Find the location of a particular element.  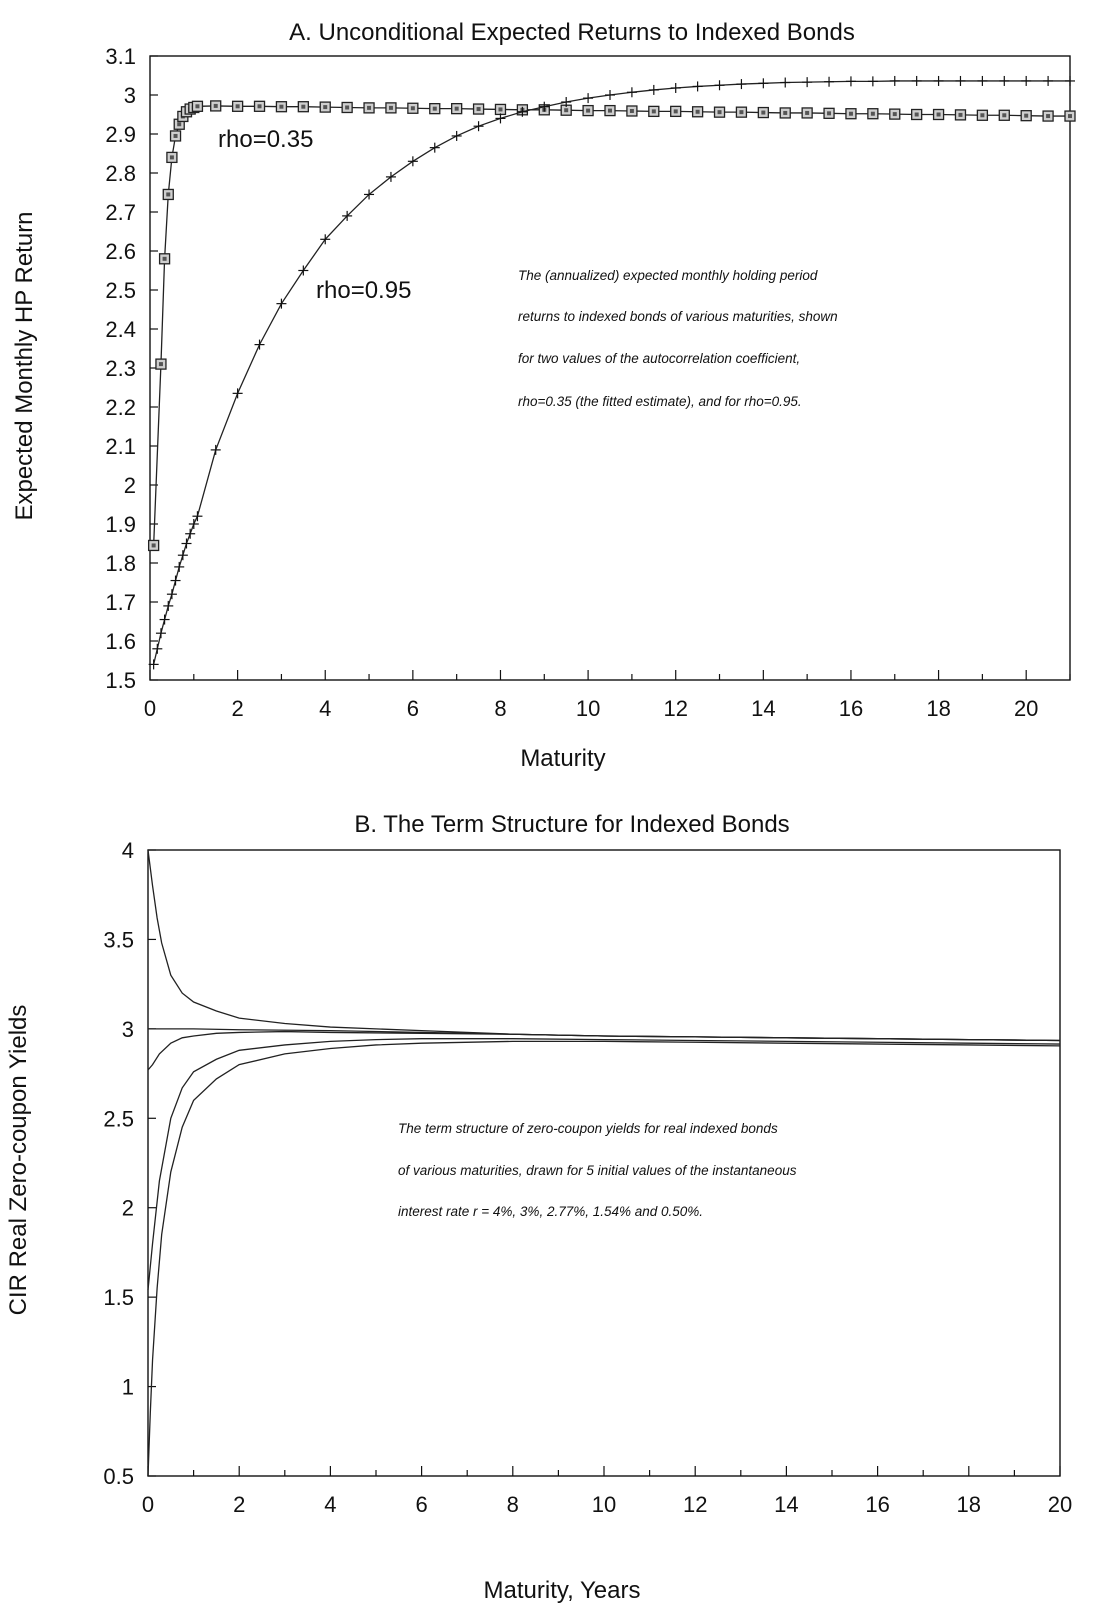

y-tick-label: 0.5 is located at coordinates (118, 1476).